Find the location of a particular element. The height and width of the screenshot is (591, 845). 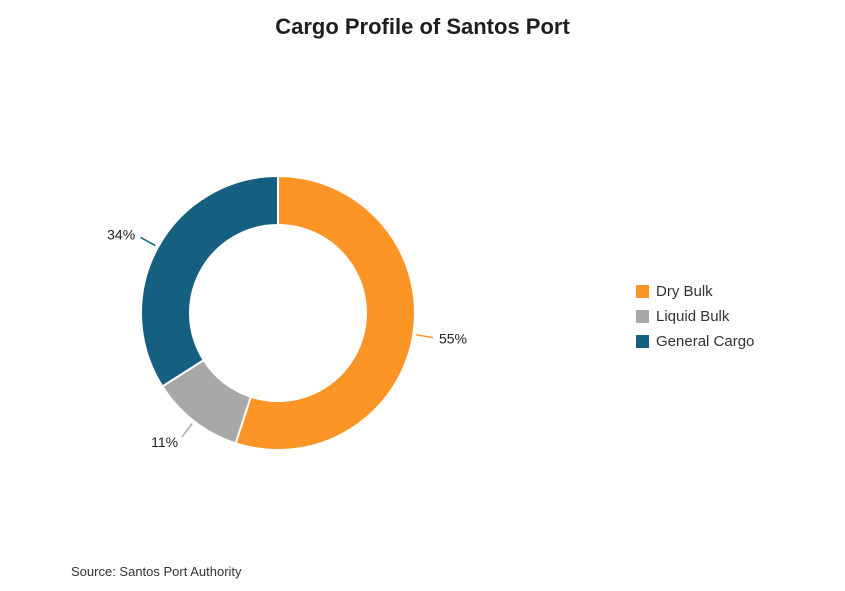

legend-item-general-cargo: General Cargo is located at coordinates (695, 341).